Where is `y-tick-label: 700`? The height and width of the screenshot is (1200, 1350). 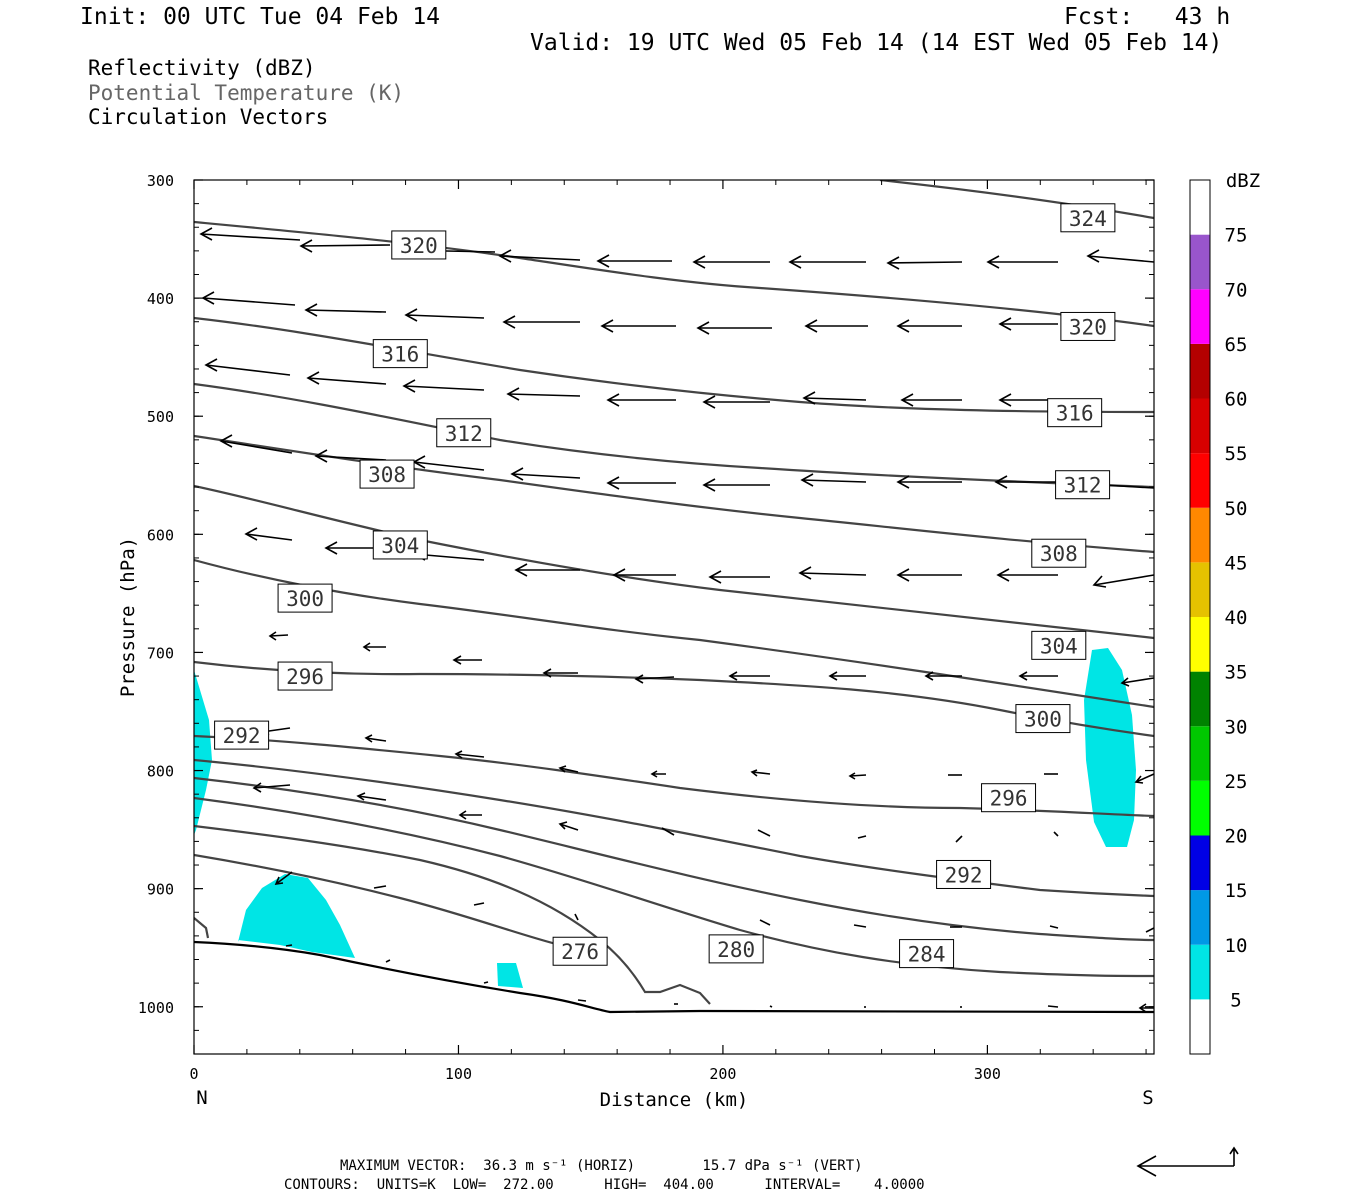 y-tick-label: 700 is located at coordinates (160, 653).